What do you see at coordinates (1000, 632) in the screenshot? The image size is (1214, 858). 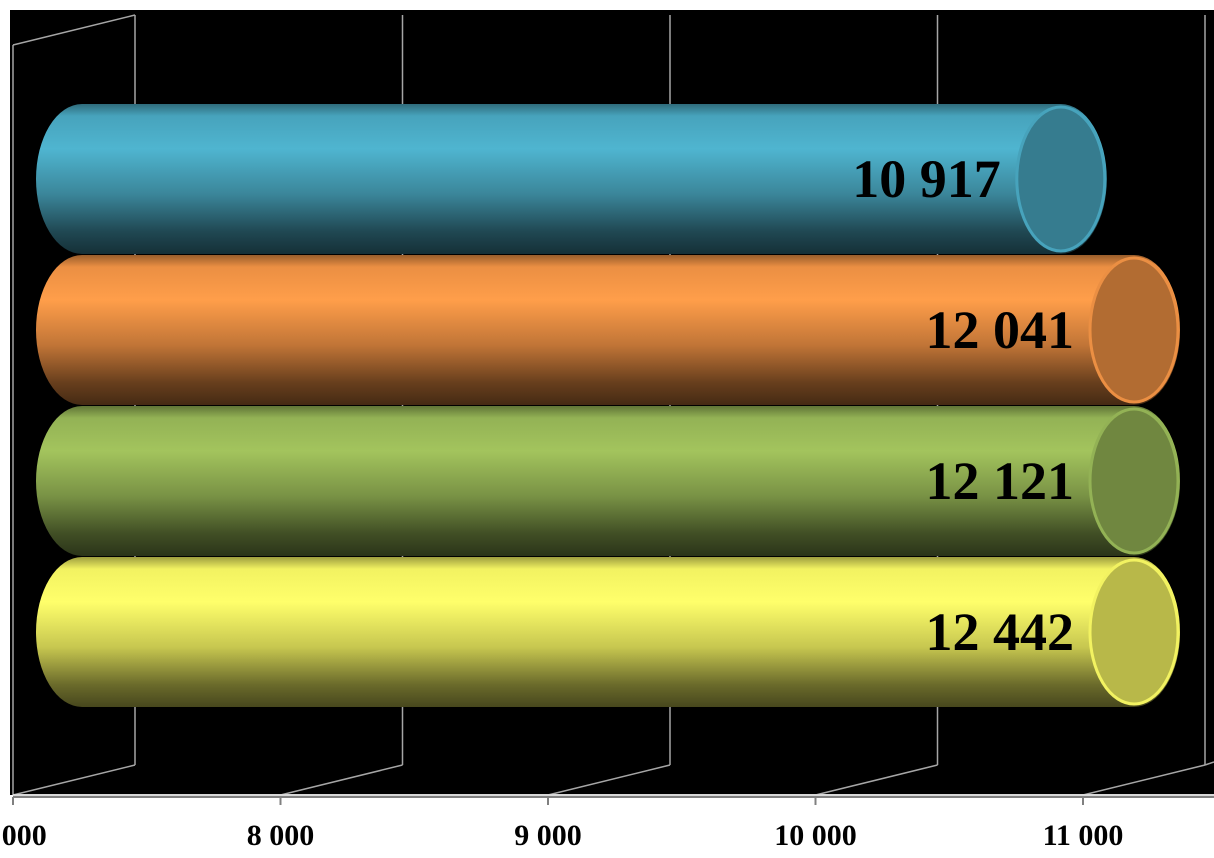 I see `data-label: 12 442` at bounding box center [1000, 632].